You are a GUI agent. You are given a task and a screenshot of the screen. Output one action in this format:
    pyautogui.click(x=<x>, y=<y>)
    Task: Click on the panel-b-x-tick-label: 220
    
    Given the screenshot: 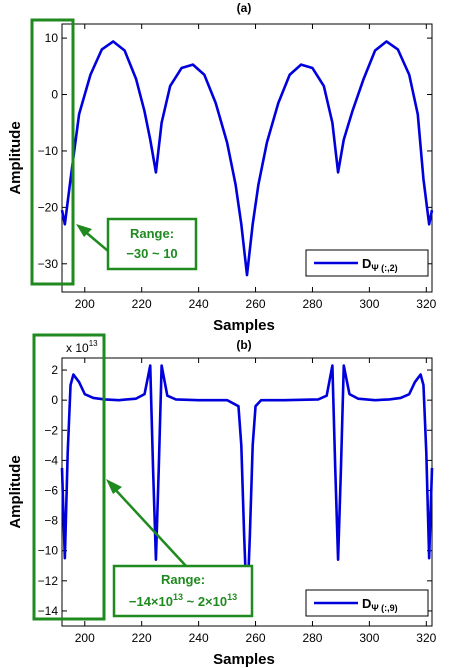 What is the action you would take?
    pyautogui.click(x=142, y=638)
    